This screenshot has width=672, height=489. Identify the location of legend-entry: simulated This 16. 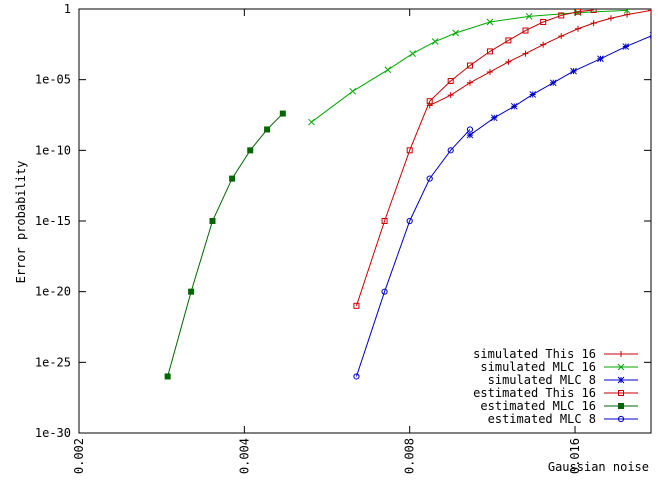
(555, 354).